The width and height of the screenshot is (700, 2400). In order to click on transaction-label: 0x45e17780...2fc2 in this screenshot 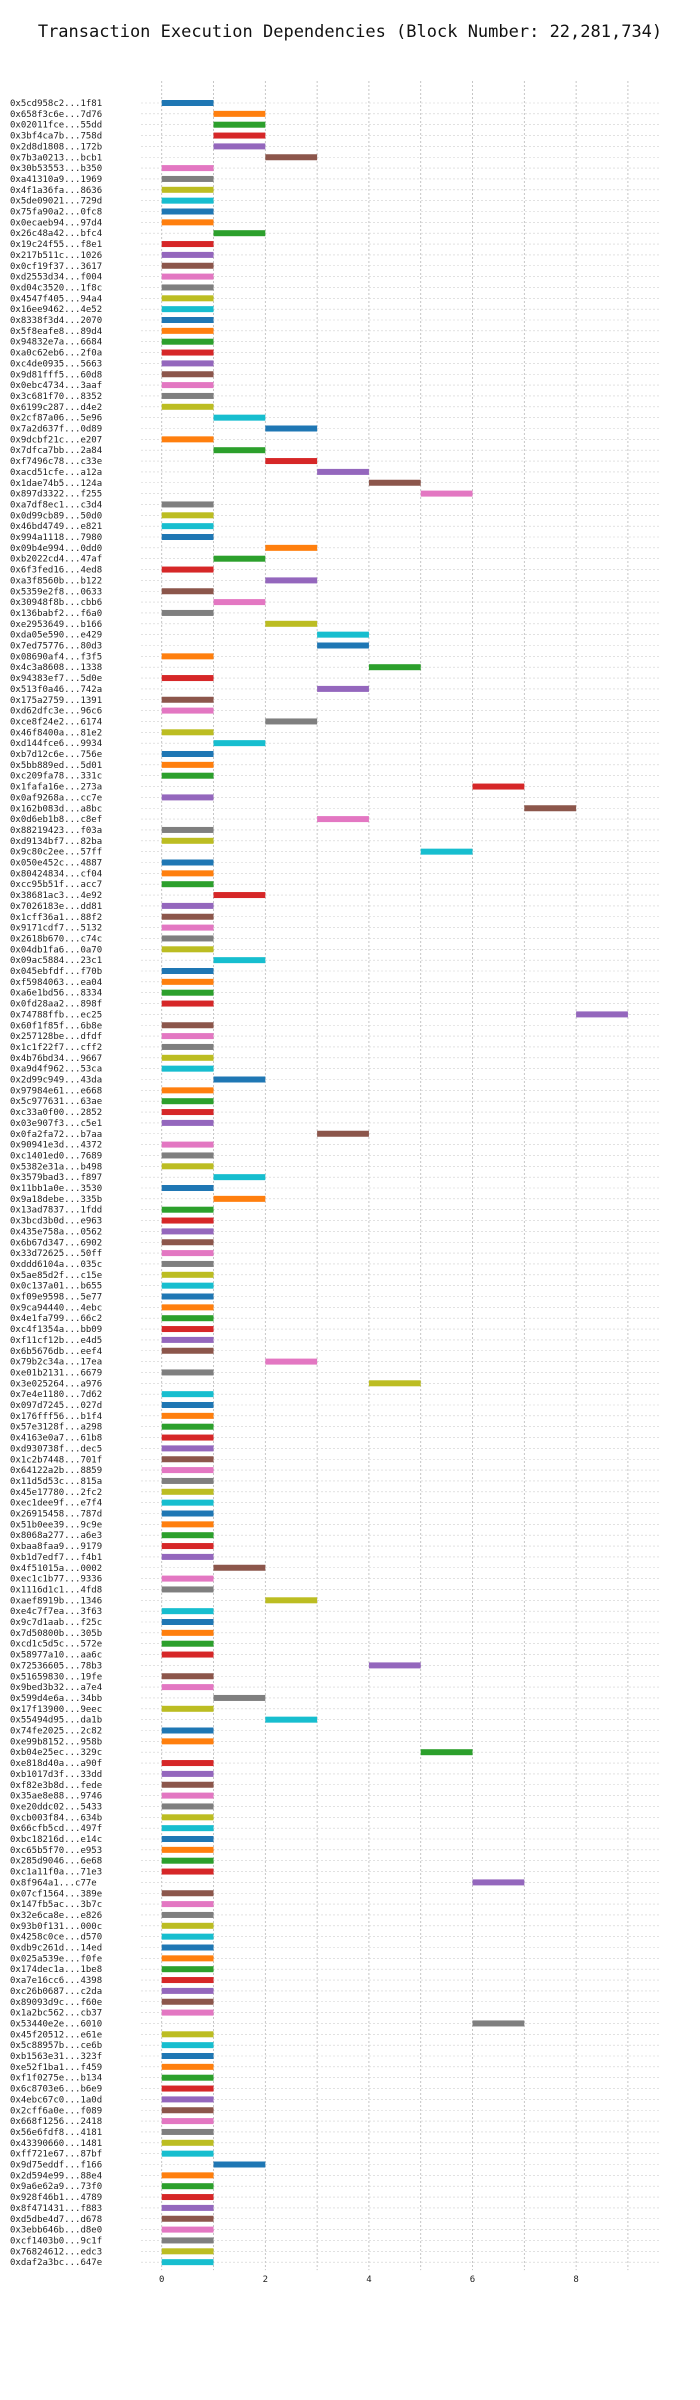, I will do `click(56, 1493)`.